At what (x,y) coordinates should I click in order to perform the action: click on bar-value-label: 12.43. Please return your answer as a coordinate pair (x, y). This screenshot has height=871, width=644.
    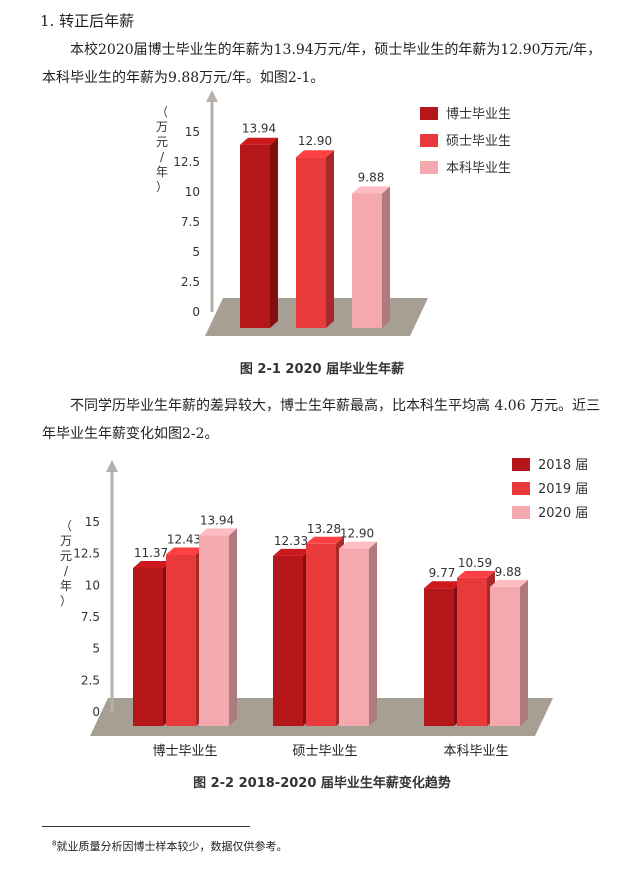
    Looking at the image, I should click on (184, 540).